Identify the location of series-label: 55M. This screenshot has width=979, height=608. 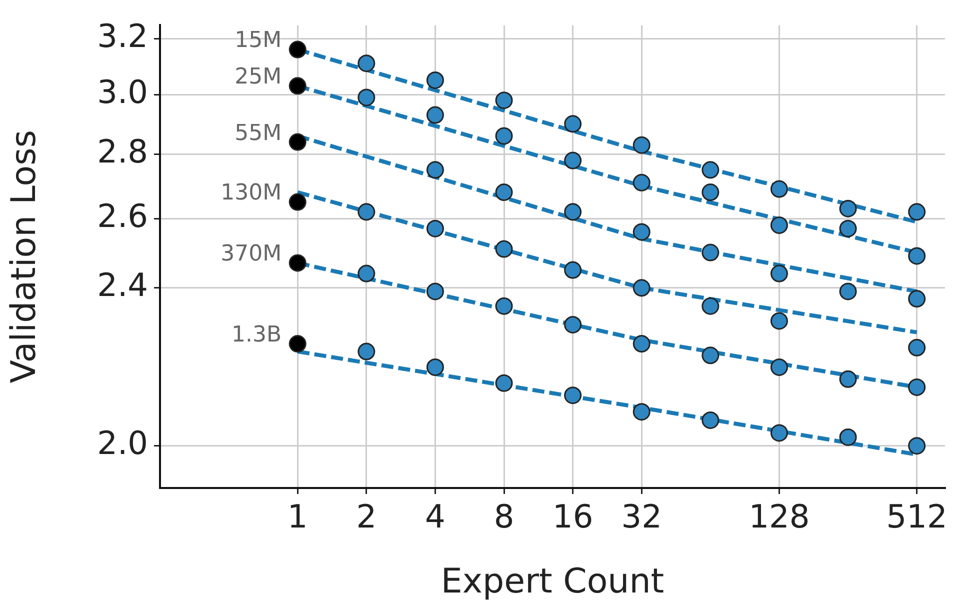
(258, 133).